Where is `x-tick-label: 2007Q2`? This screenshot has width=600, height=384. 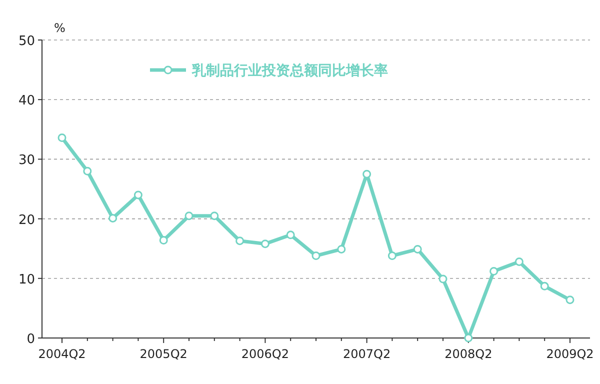
x-tick-label: 2007Q2 is located at coordinates (366, 354).